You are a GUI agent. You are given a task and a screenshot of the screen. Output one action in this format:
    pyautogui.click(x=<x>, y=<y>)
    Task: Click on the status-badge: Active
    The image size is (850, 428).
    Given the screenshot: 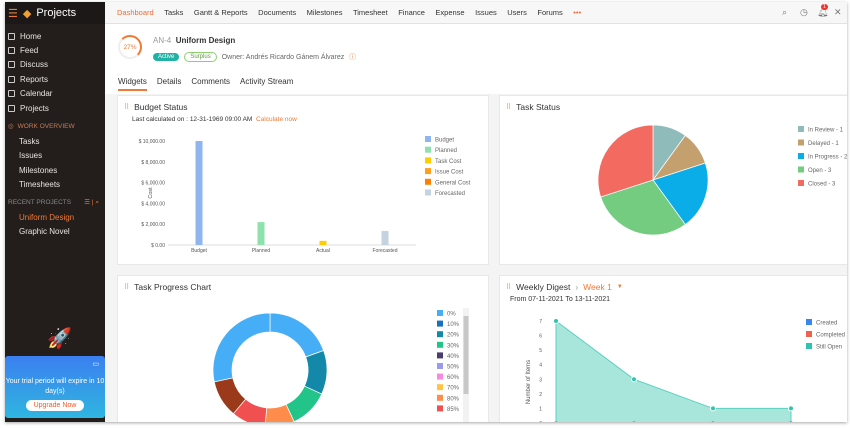 What is the action you would take?
    pyautogui.click(x=166, y=57)
    